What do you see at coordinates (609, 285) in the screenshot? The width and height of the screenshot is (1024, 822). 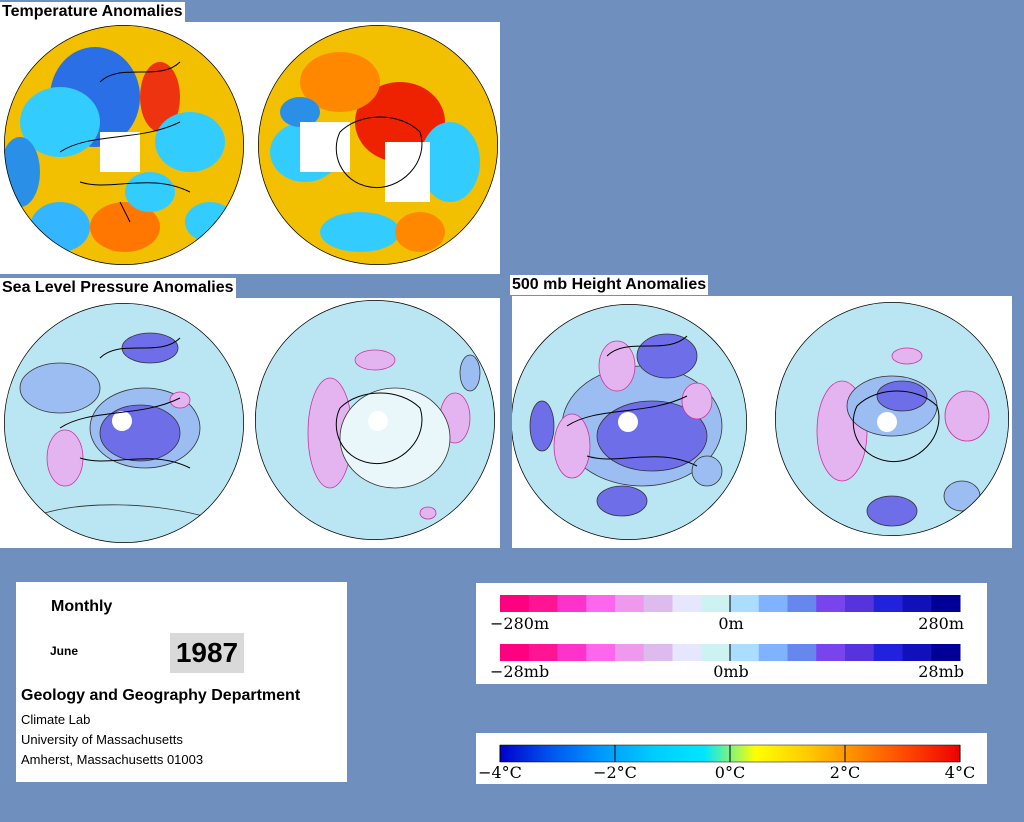 I see `height500-title: 500 mb Height Anomalies` at bounding box center [609, 285].